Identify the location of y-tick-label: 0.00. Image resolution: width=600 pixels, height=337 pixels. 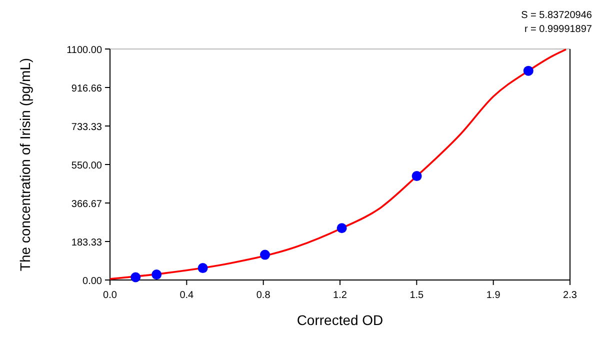
(92, 281).